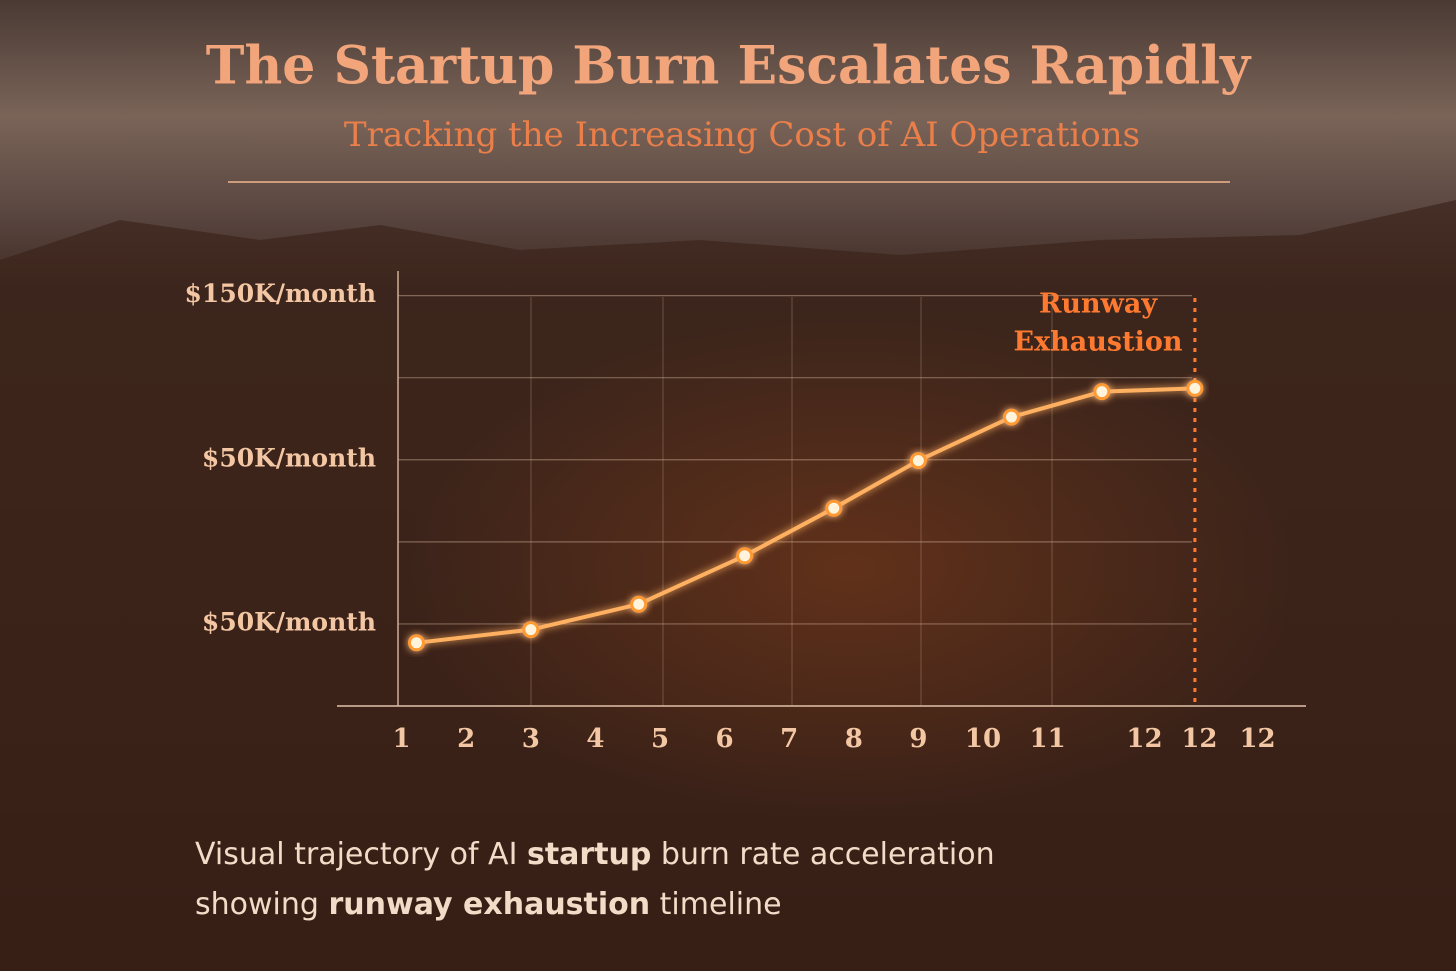  What do you see at coordinates (725, 739) in the screenshot?
I see `x-tick-label: 6` at bounding box center [725, 739].